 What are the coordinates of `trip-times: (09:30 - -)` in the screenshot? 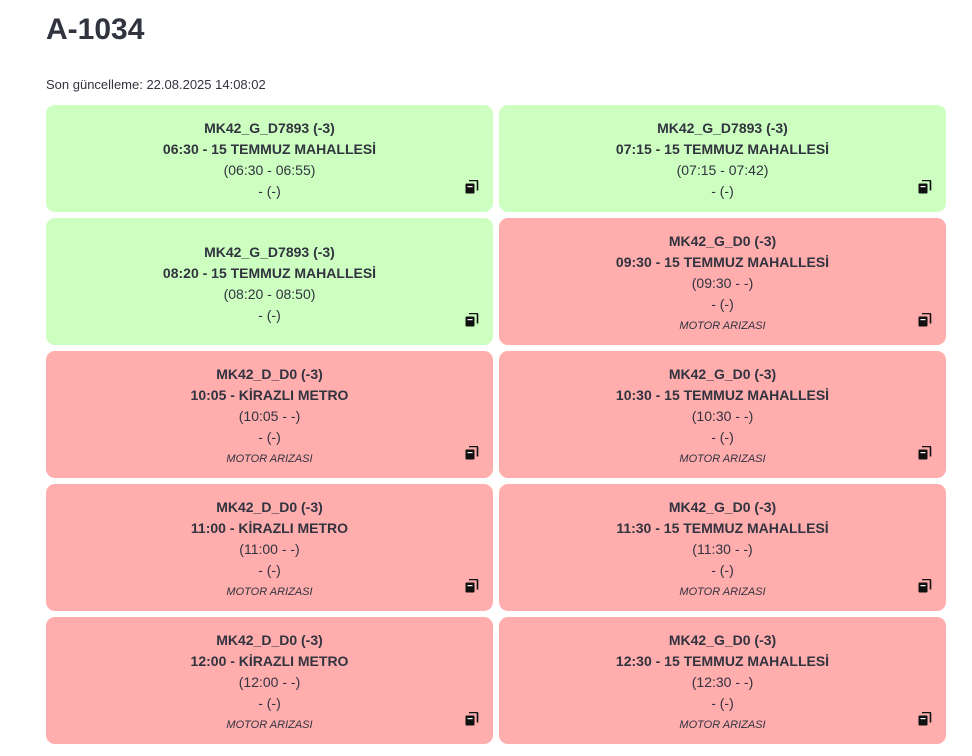 It's located at (722, 283).